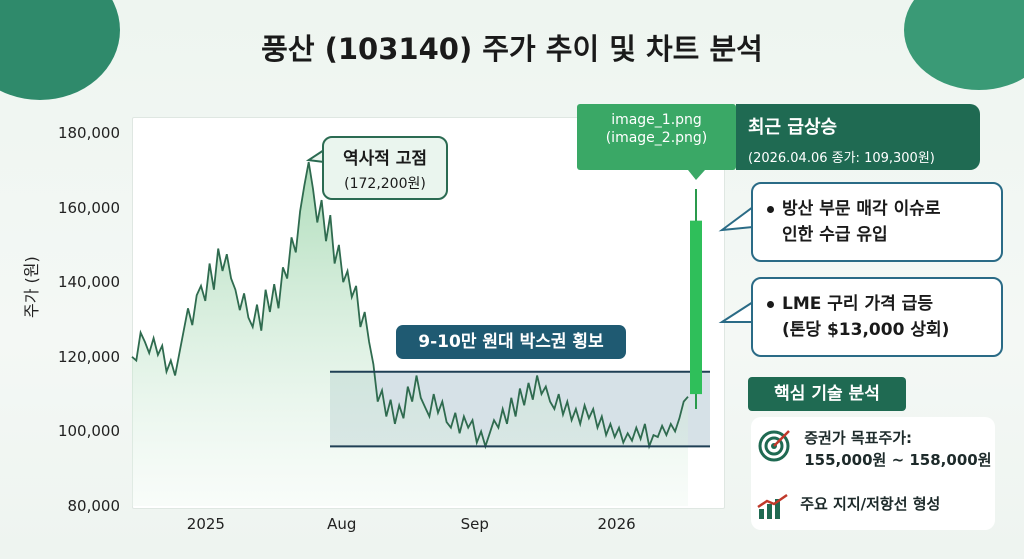  Describe the element at coordinates (342, 524) in the screenshot. I see `x-tick-label: Aug` at that location.